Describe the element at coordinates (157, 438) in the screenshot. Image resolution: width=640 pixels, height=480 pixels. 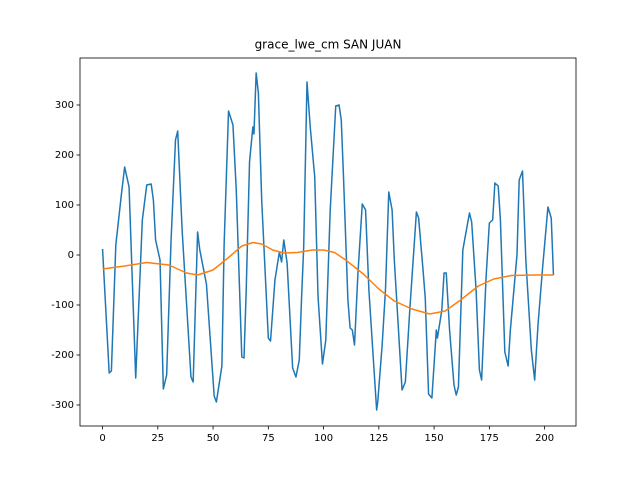
I see `x-tick-label: 25` at that location.